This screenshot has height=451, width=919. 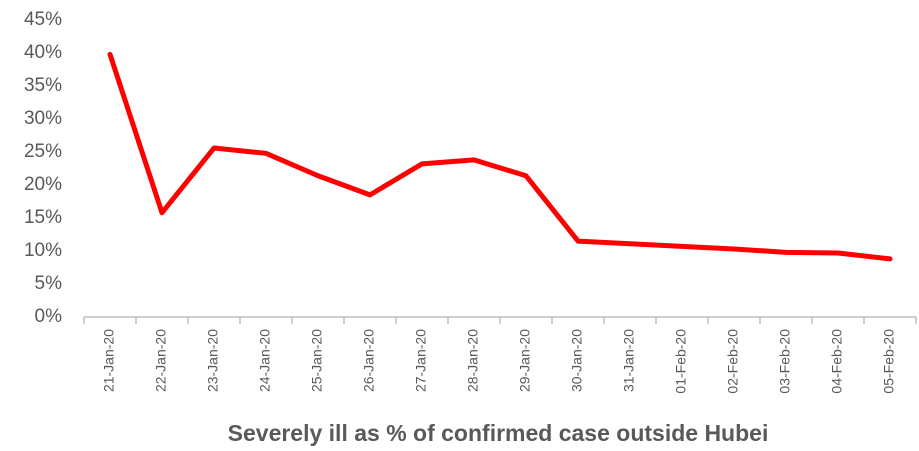 What do you see at coordinates (43, 52) in the screenshot?
I see `y-tick-label: 40%` at bounding box center [43, 52].